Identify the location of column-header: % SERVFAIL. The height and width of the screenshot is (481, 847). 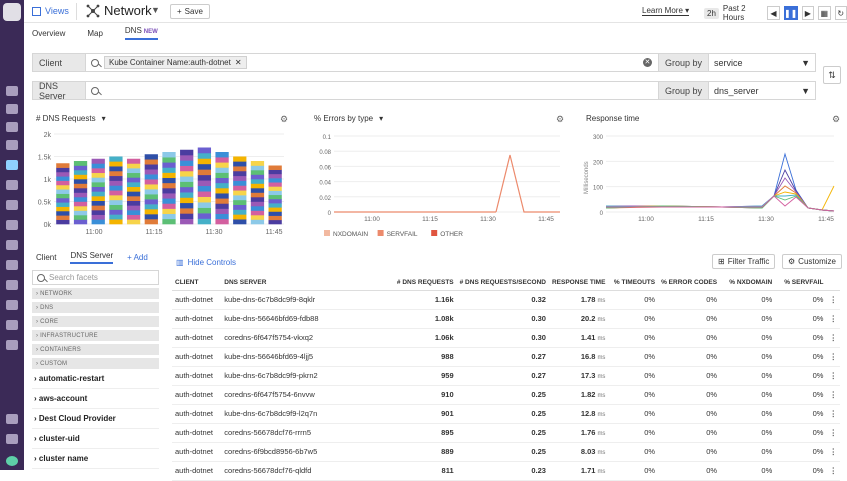
(801, 283).